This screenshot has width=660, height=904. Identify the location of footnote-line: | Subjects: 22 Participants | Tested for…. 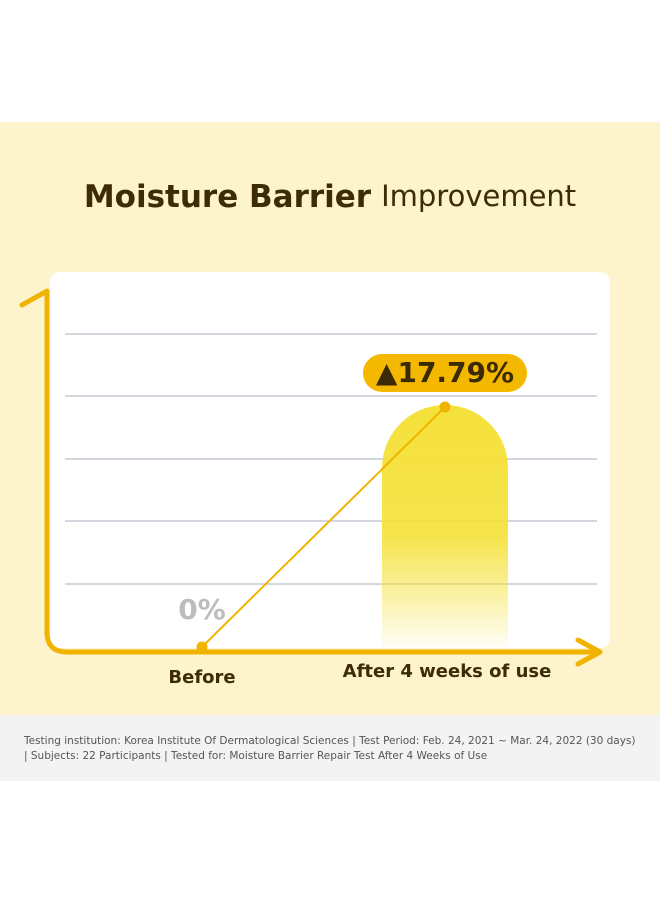
(255, 756).